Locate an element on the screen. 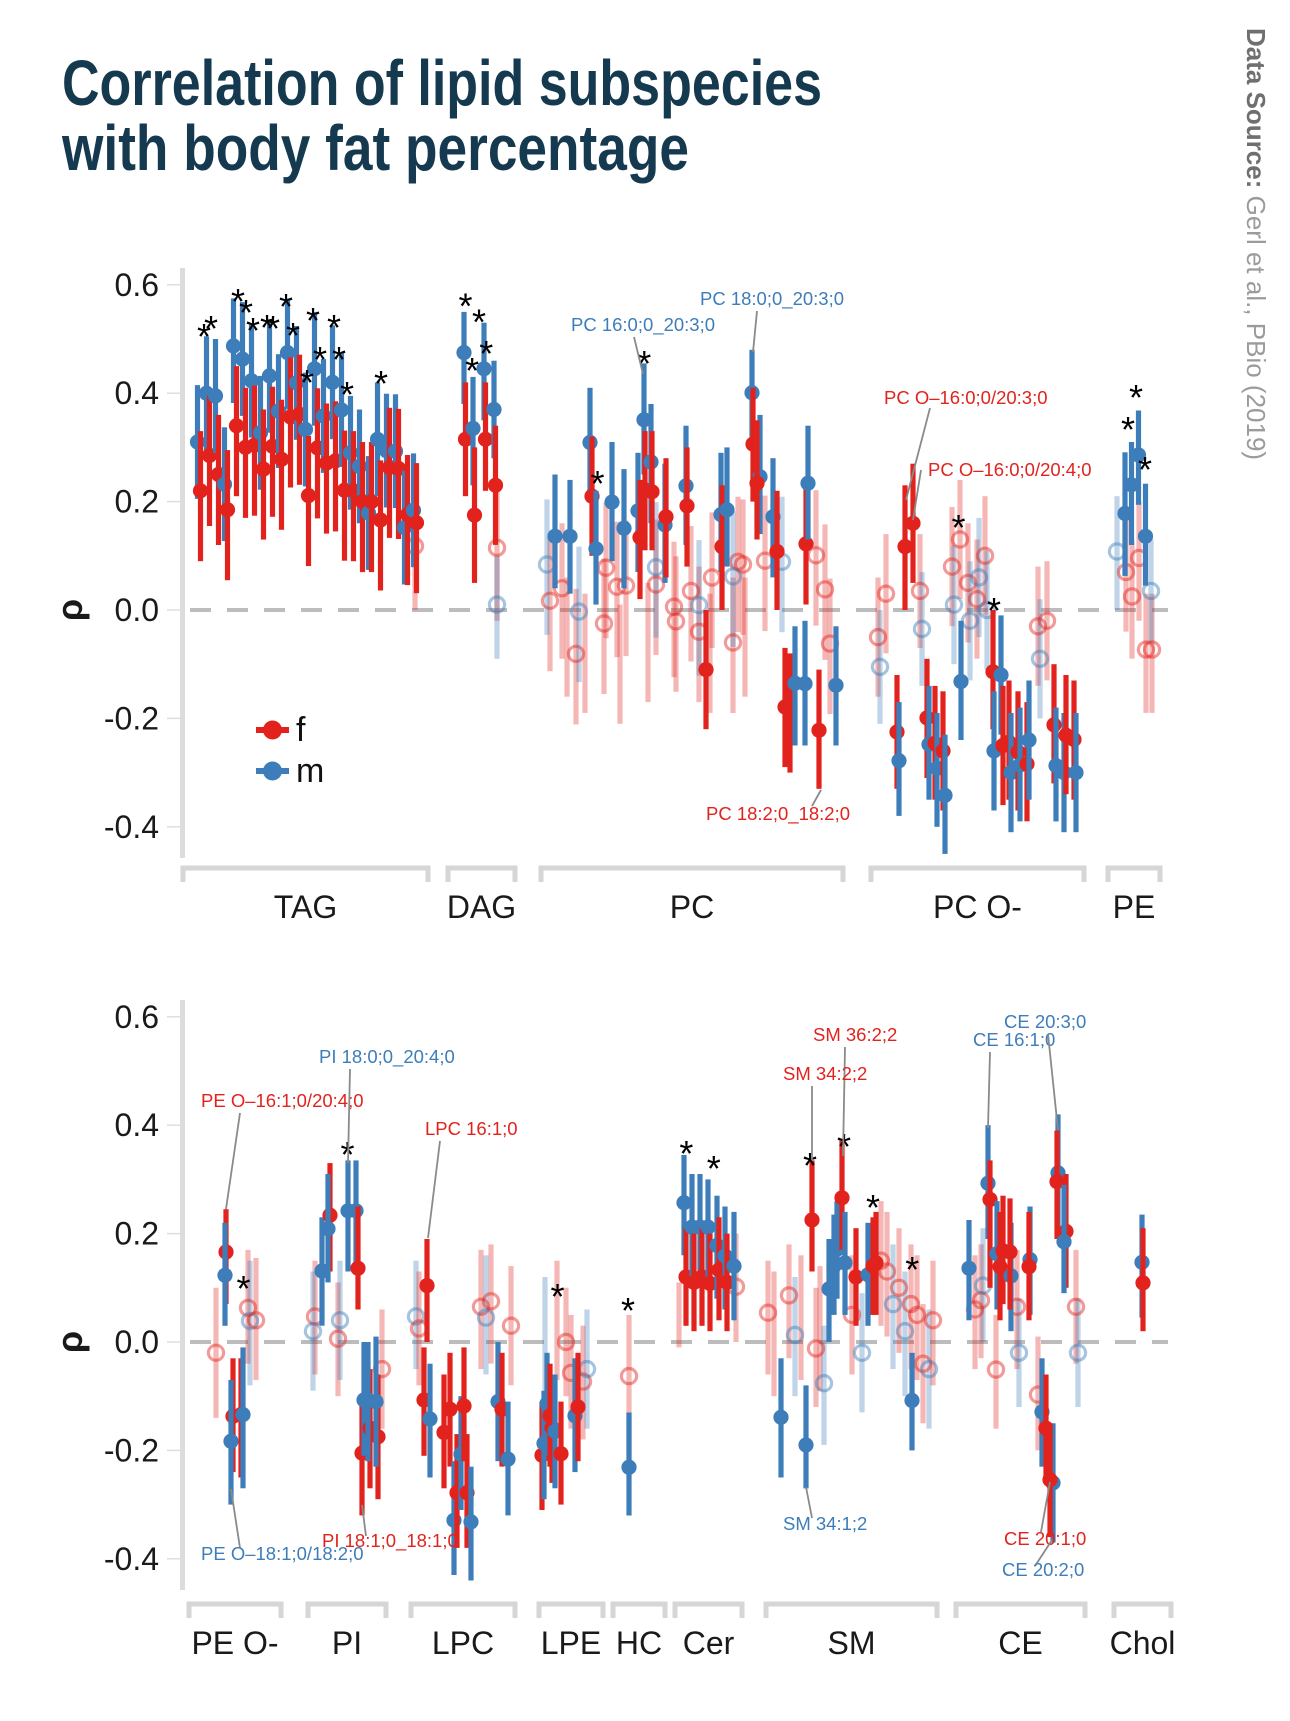  svg-text: CE is located at coordinates (1020, 1643).